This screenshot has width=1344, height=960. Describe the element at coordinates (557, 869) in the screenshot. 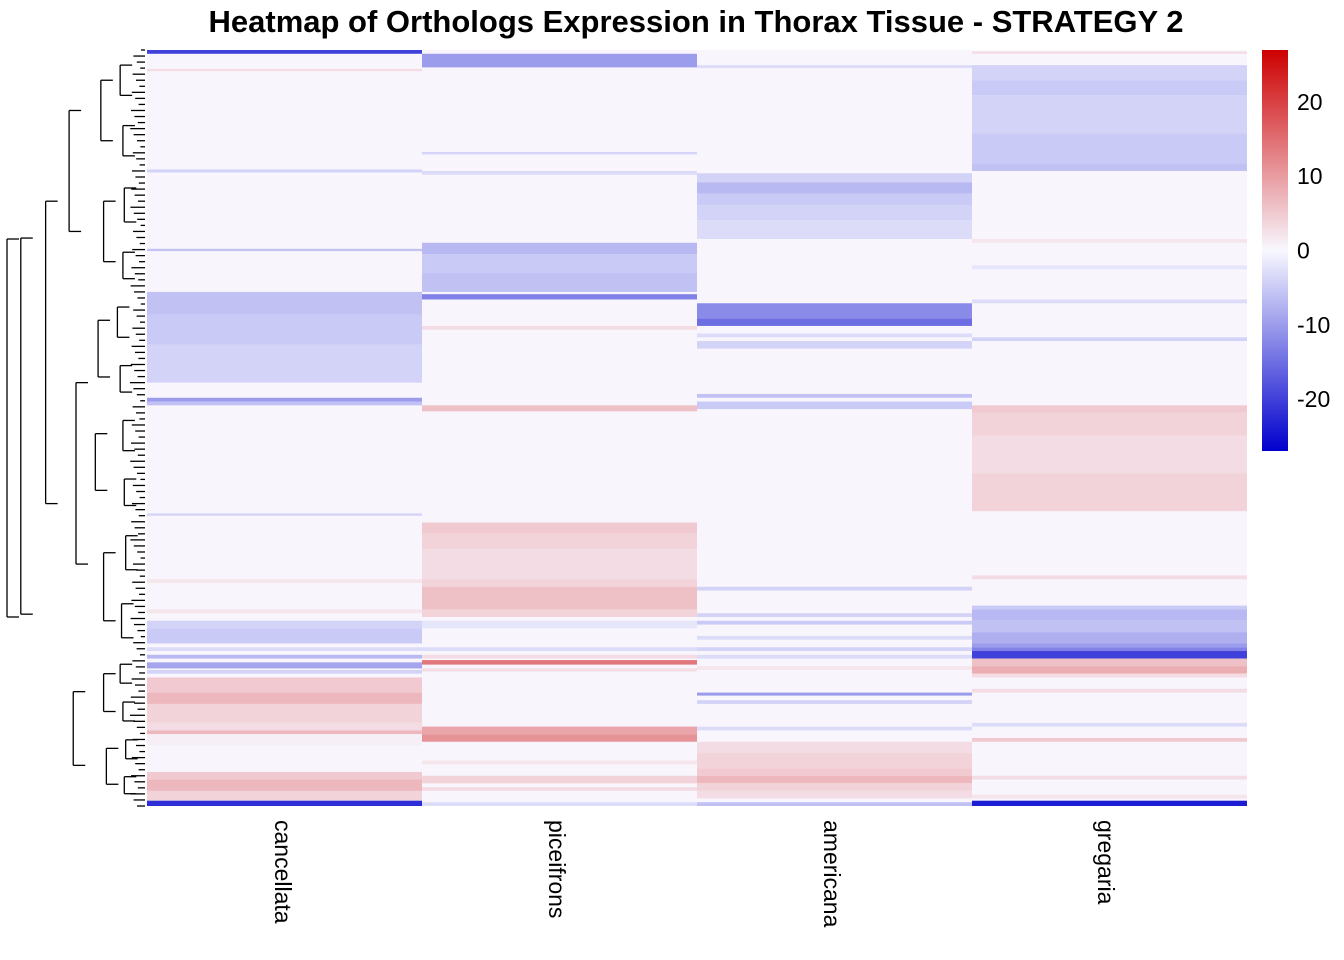

I see `column-label-piceifrons: piceifrons` at that location.